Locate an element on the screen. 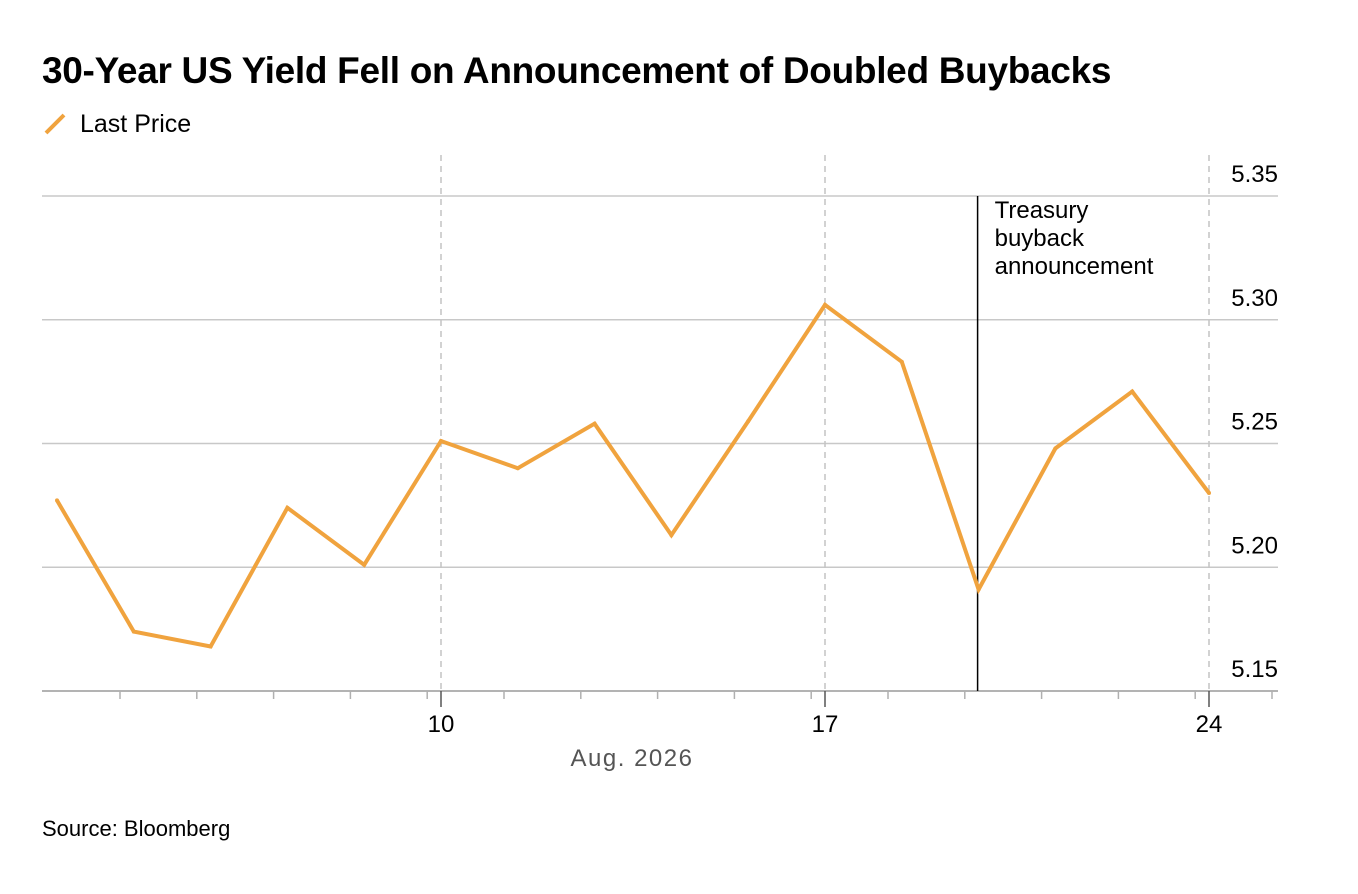 The image size is (1358, 894). x-tick-label: 17 is located at coordinates (825, 724).